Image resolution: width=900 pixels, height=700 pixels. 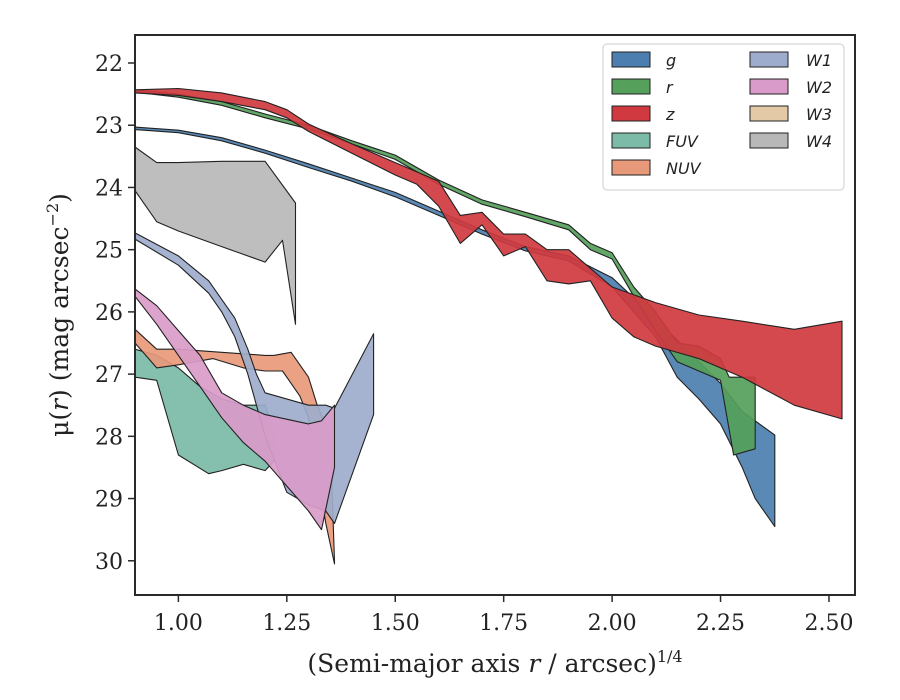 What do you see at coordinates (819, 87) in the screenshot?
I see `legend-label-w2: W2` at bounding box center [819, 87].